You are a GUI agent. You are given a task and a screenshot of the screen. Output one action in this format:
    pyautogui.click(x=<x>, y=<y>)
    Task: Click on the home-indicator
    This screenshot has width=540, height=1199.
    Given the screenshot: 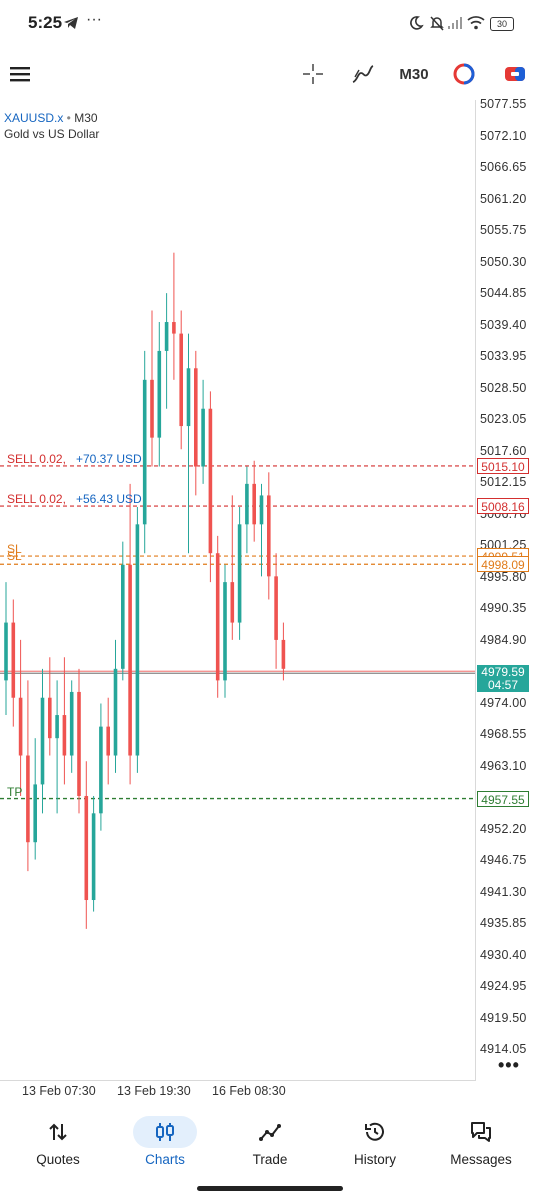 What is the action you would take?
    pyautogui.click(x=270, y=1188)
    